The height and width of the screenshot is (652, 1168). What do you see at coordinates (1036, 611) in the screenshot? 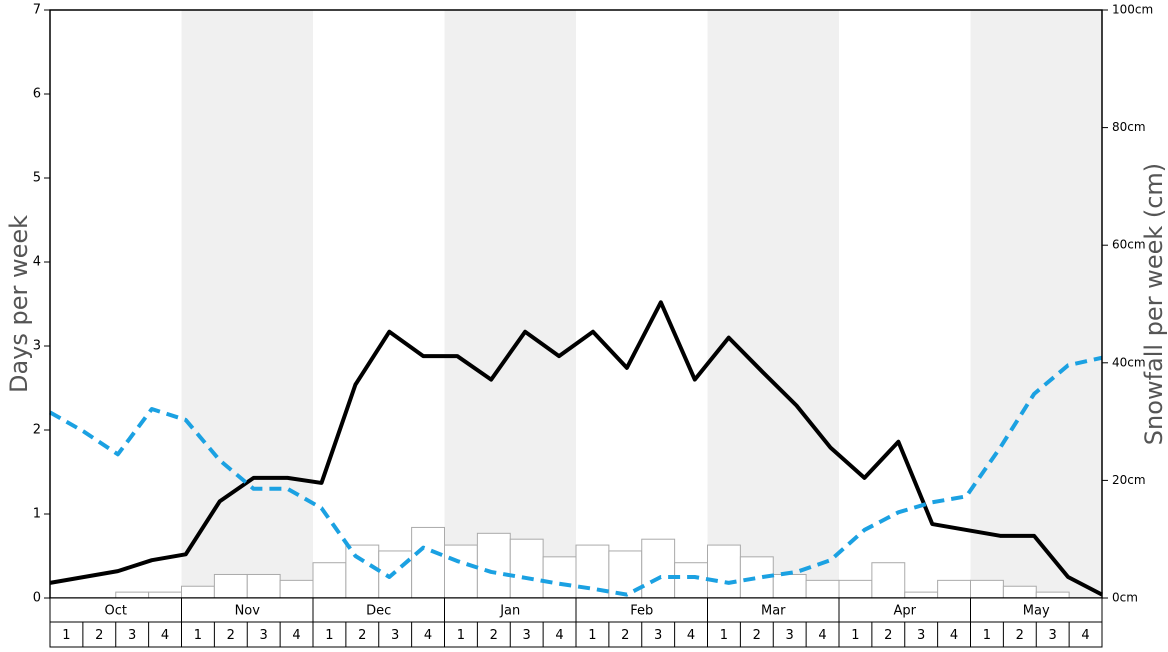
I see `month-label: May` at bounding box center [1036, 611].